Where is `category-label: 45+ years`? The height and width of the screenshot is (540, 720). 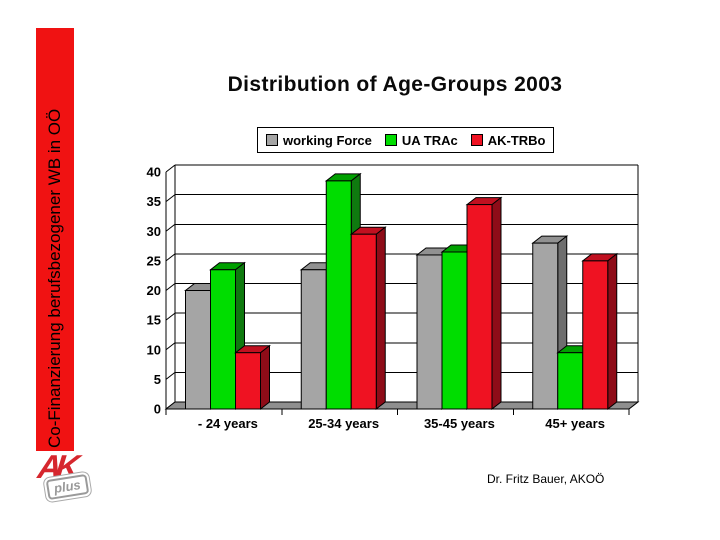 category-label: 45+ years is located at coordinates (575, 423).